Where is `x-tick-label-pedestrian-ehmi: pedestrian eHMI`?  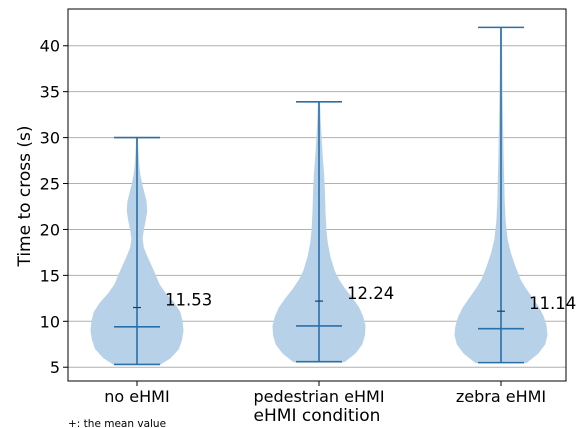 x-tick-label-pedestrian-ehmi: pedestrian eHMI is located at coordinates (318, 396).